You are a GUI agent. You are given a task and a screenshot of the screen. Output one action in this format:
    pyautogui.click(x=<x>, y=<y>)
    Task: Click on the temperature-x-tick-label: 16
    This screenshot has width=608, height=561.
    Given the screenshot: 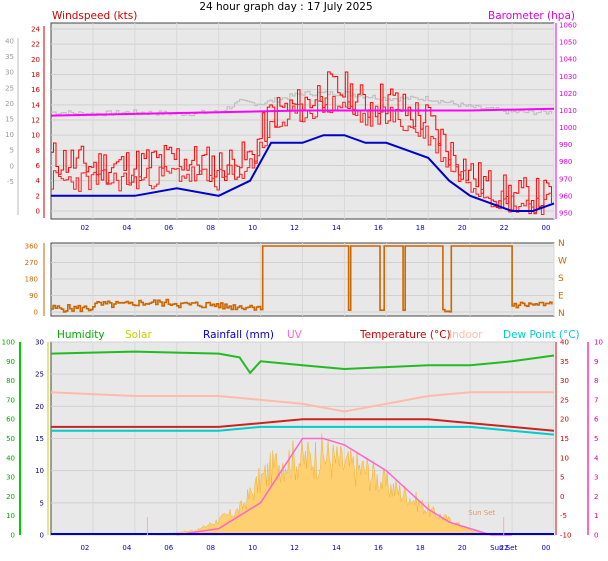 What is the action you would take?
    pyautogui.click(x=378, y=548)
    